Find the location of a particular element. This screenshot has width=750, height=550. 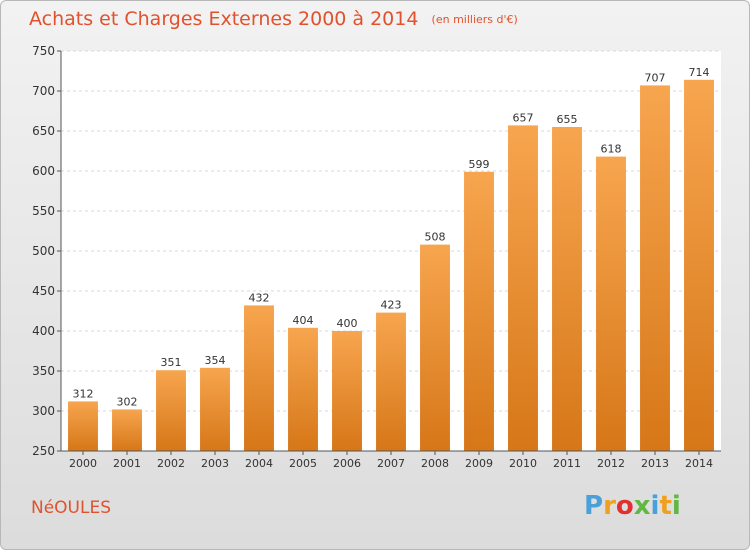

x-tick-label: 2010 is located at coordinates (523, 463).